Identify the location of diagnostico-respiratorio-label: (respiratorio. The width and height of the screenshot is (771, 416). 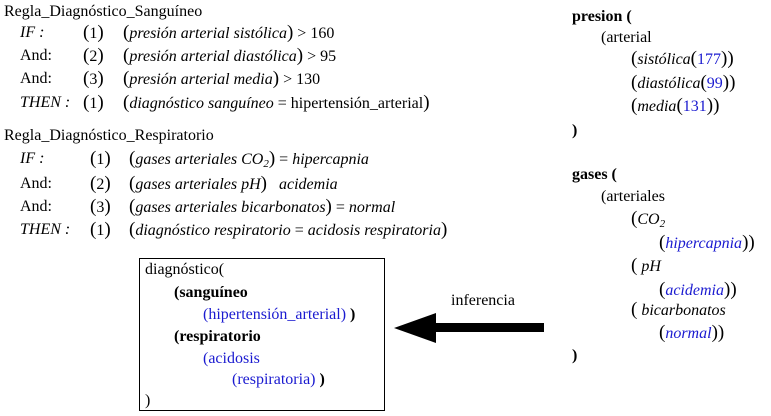
(217, 336).